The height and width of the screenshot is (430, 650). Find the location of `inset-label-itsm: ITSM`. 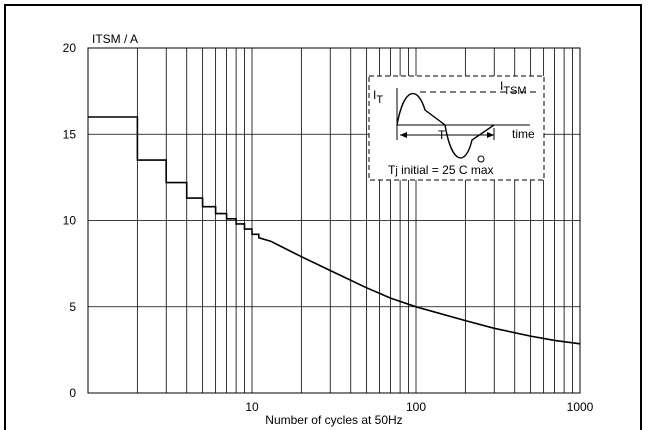

inset-label-itsm: ITSM is located at coordinates (513, 88).